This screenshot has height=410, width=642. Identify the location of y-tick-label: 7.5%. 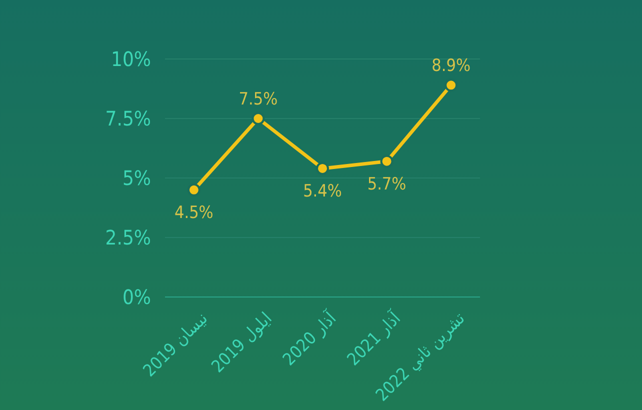
(128, 118).